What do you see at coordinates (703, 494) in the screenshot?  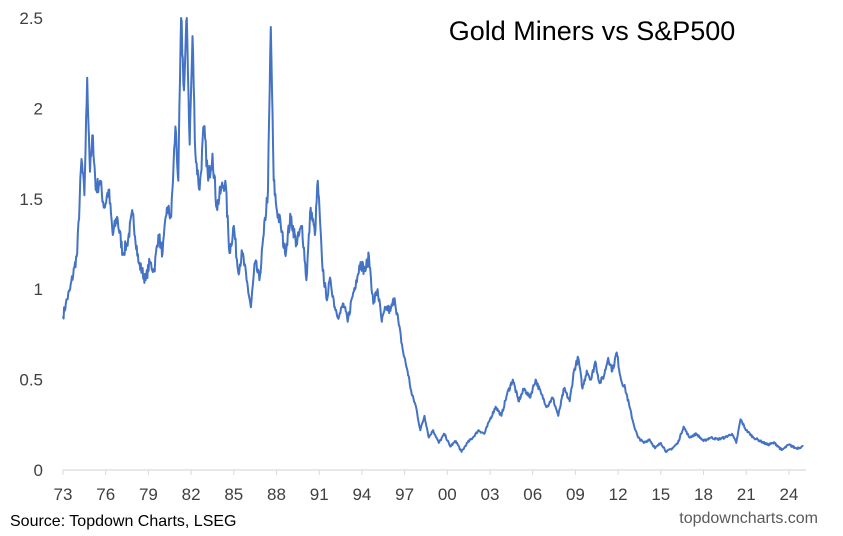 I see `x-tick-label: 18` at bounding box center [703, 494].